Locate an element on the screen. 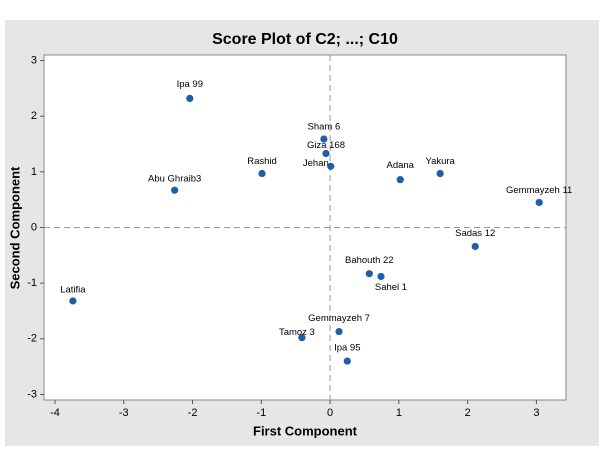  point-label: Rashid is located at coordinates (262, 161).